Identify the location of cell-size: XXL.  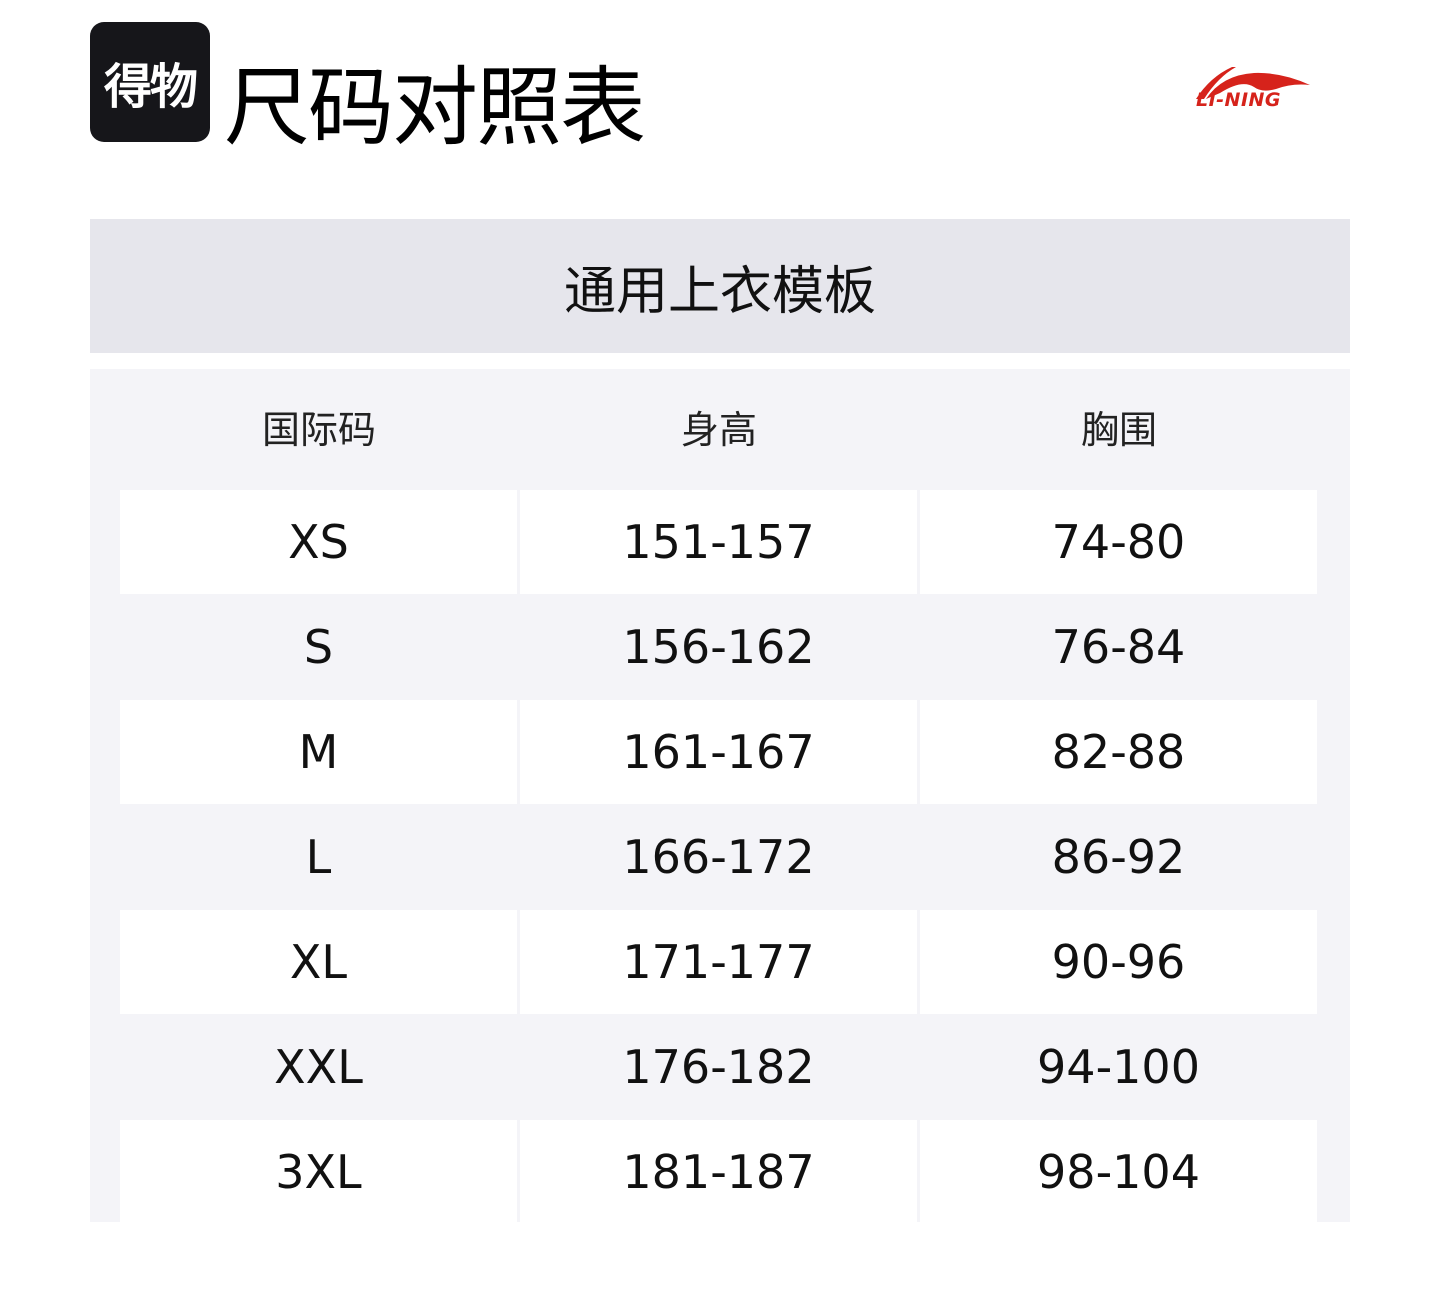
(318, 1067).